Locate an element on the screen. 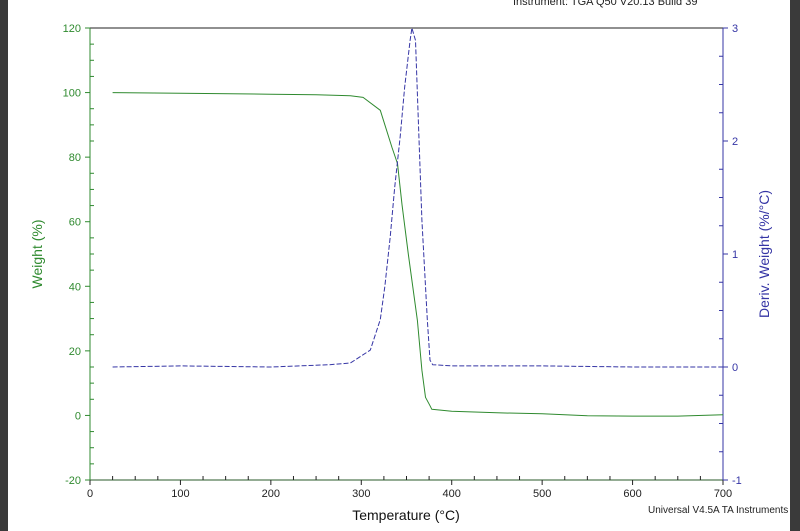 This screenshot has width=800, height=531. y-tick-label: 60 is located at coordinates (75, 223).